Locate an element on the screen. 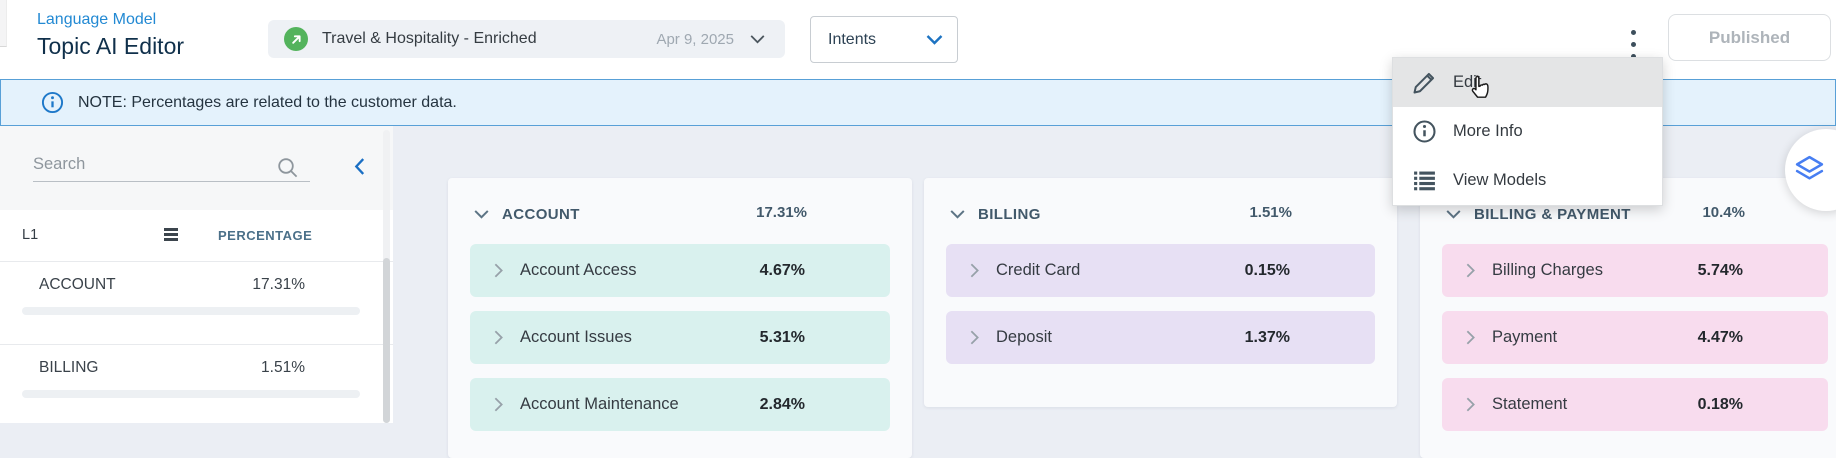 This screenshot has height=458, width=1836. subtopic-label: Account Maintenance is located at coordinates (599, 404).